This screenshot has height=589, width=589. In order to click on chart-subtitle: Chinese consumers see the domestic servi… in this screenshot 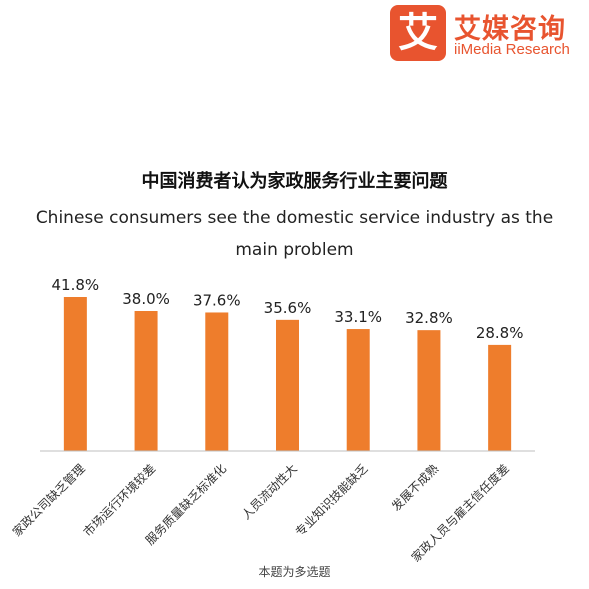, I will do `click(294, 234)`.